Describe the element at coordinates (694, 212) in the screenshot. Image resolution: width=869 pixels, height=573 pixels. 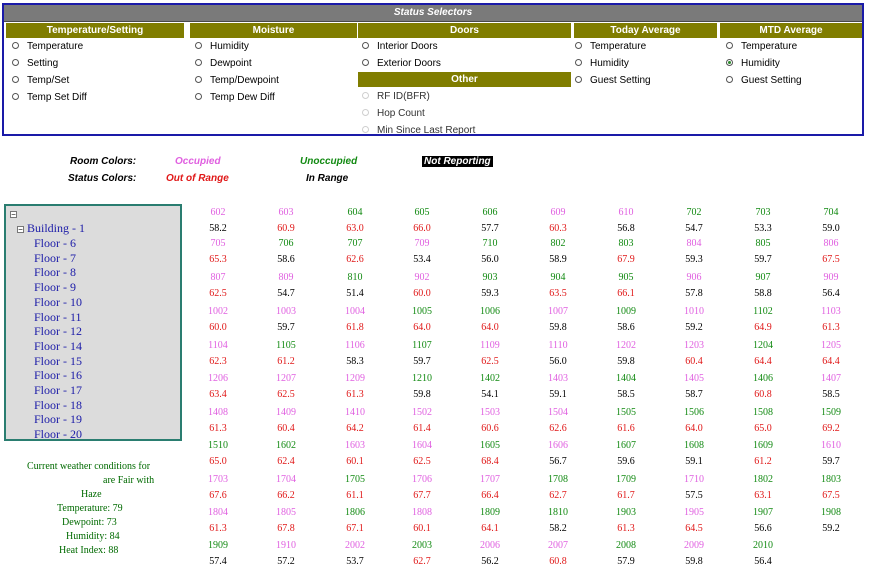
I see `room-number: 702` at that location.